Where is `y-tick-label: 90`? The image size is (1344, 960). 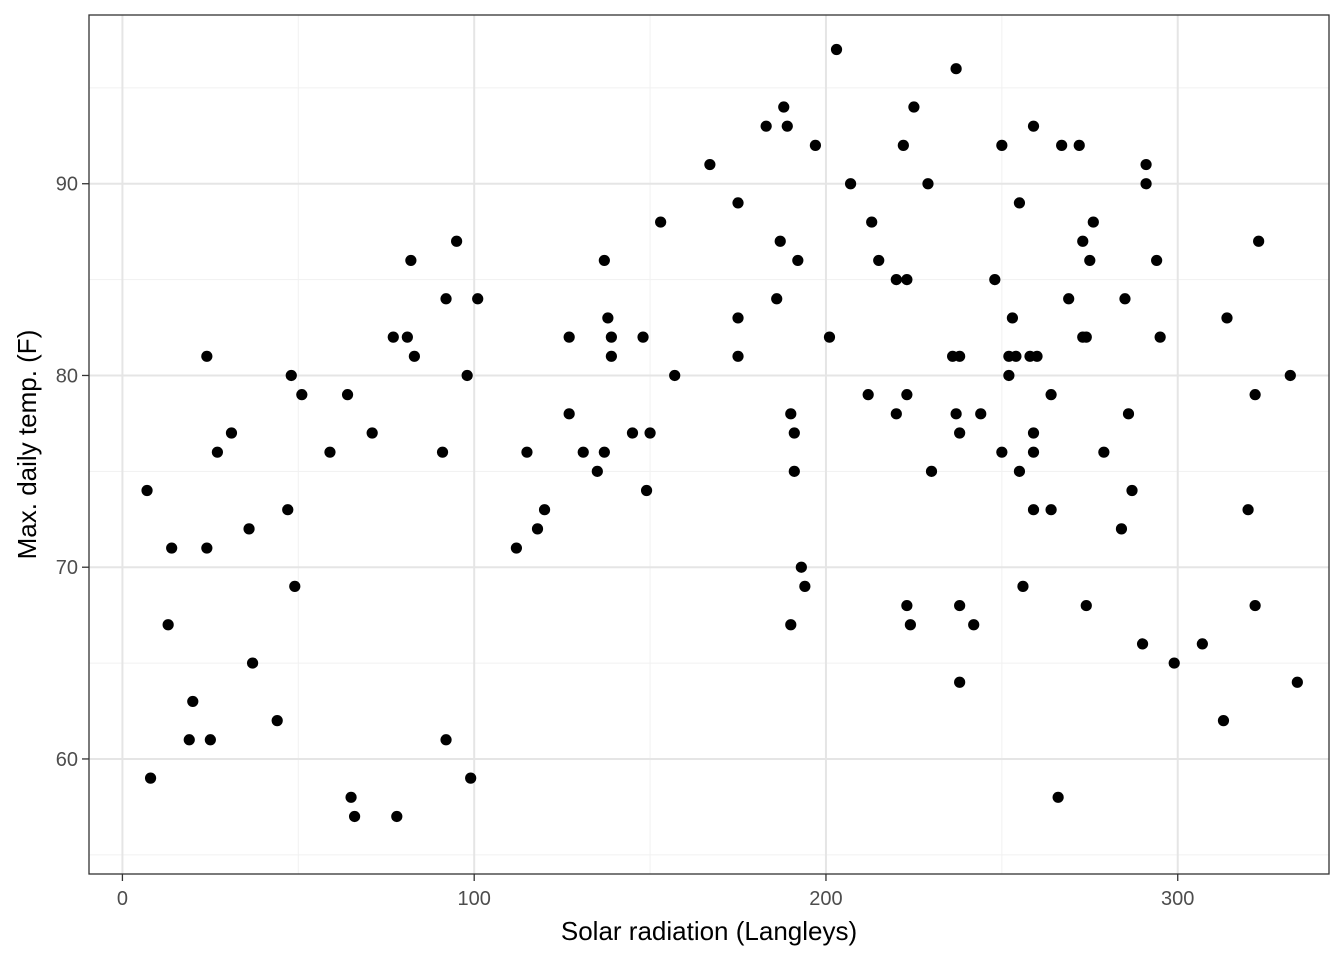 y-tick-label: 90 is located at coordinates (67, 185).